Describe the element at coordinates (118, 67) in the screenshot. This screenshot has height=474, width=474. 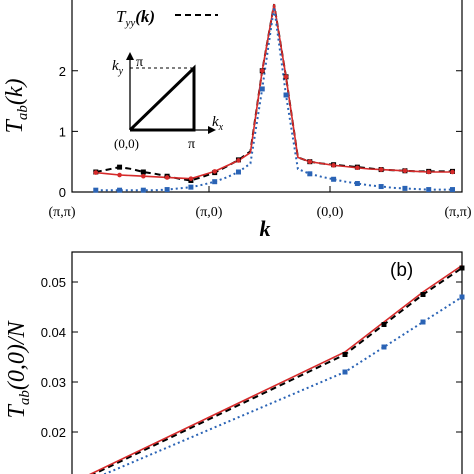
I see `inset-ky-label: ky` at that location.